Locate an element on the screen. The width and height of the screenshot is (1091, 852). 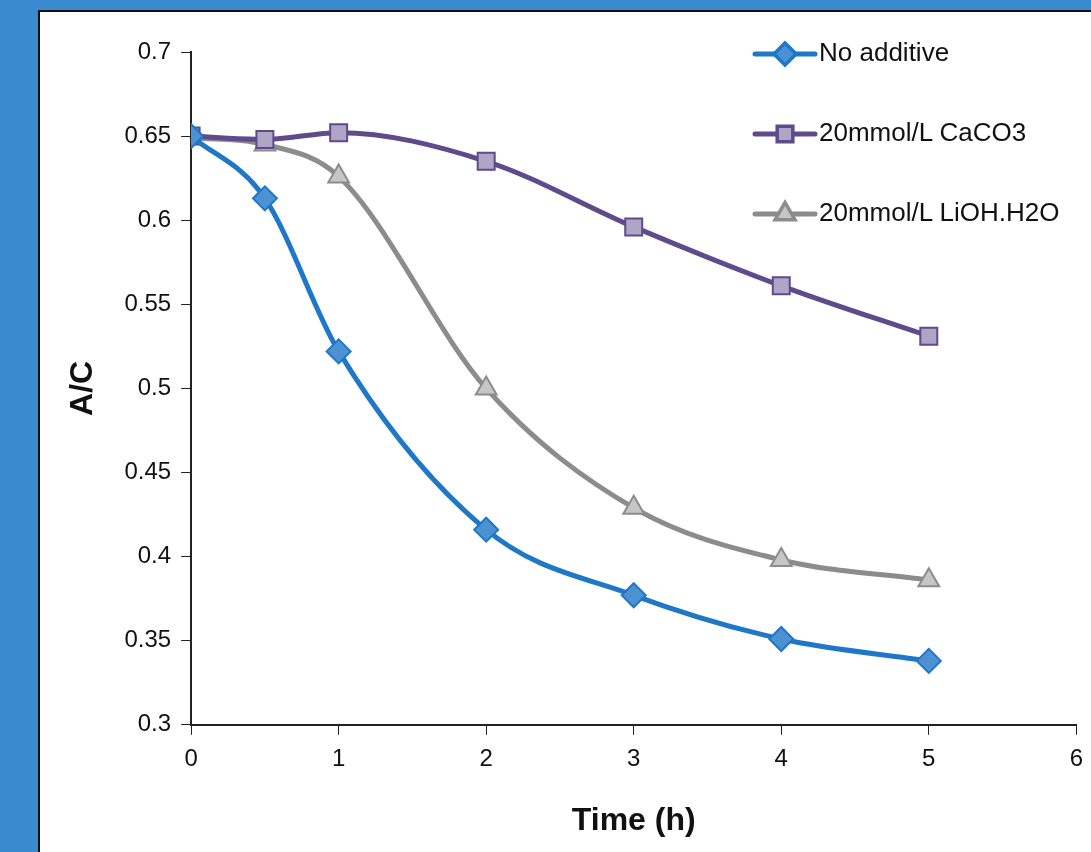
y-tick-label: 0.65 is located at coordinates (148, 134).